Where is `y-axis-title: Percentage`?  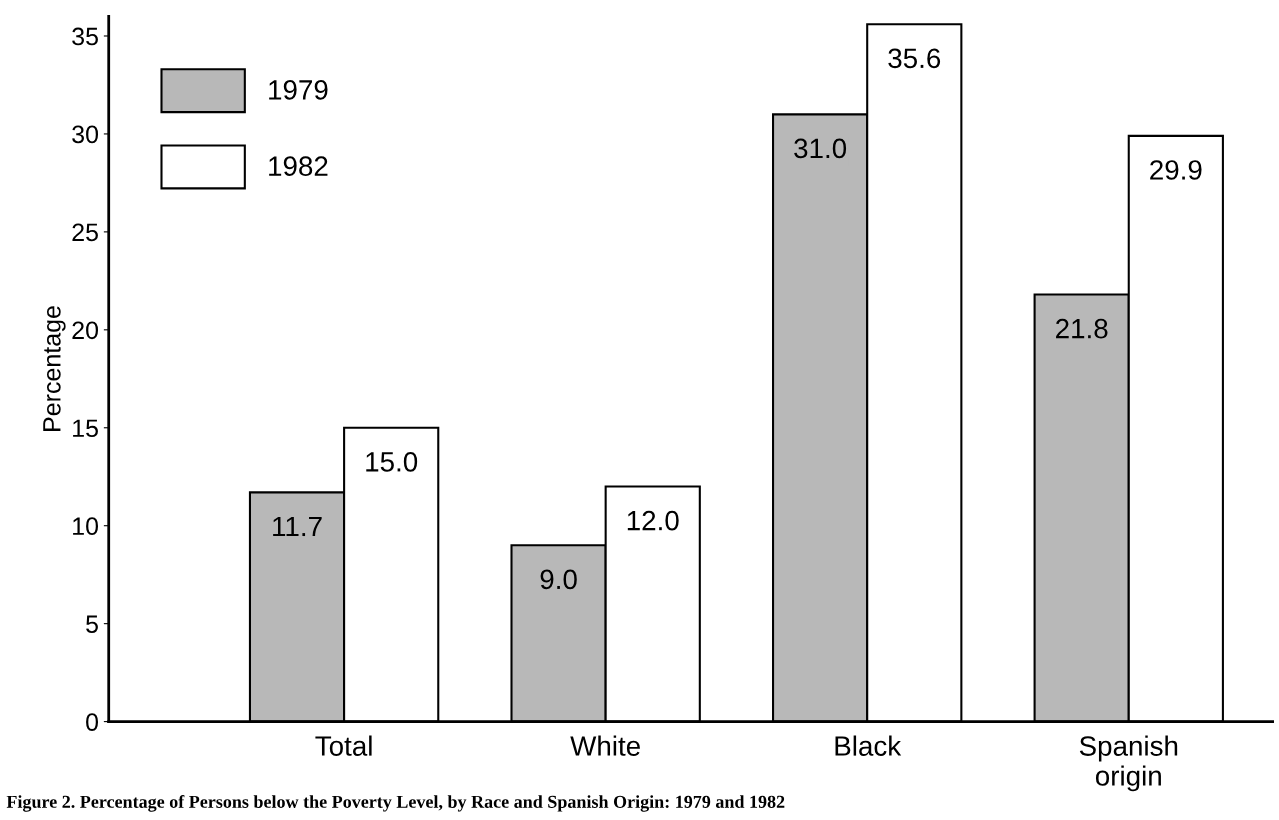 y-axis-title: Percentage is located at coordinates (54, 368).